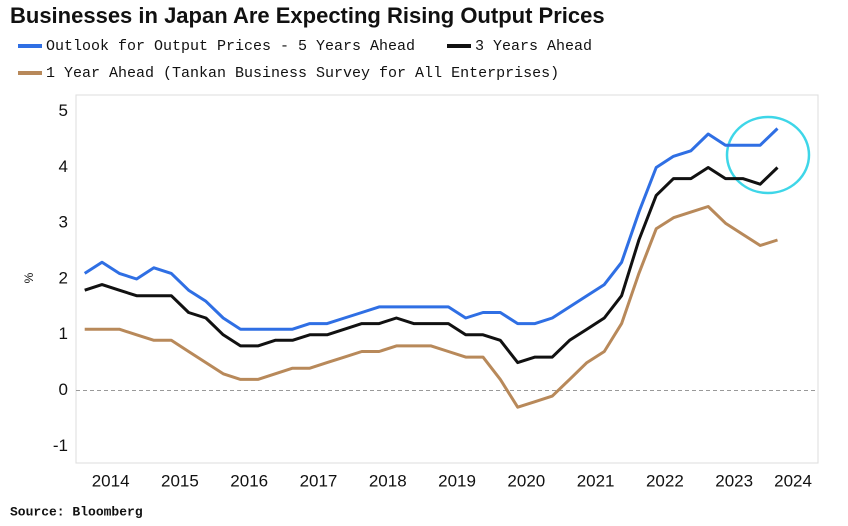 This screenshot has width=848, height=526. Describe the element at coordinates (457, 480) in the screenshot. I see `x-tick-label: 2019` at that location.